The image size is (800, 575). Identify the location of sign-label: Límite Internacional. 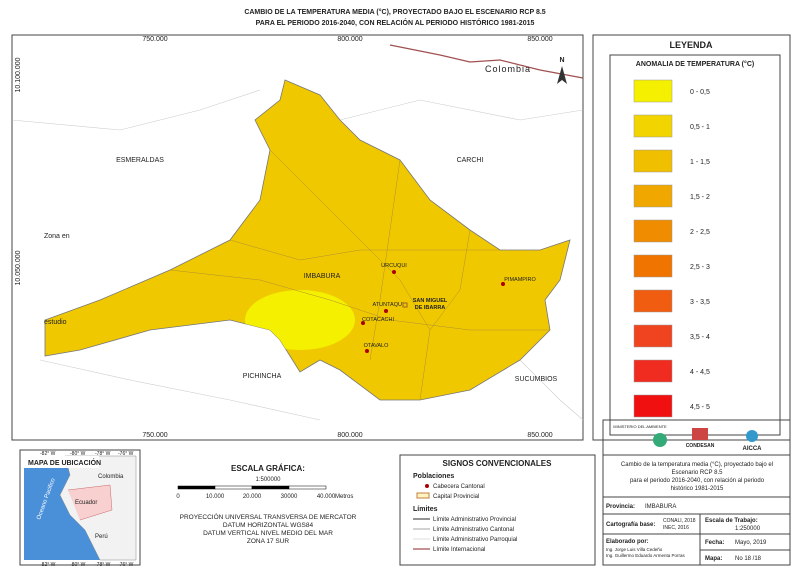
(459, 550).